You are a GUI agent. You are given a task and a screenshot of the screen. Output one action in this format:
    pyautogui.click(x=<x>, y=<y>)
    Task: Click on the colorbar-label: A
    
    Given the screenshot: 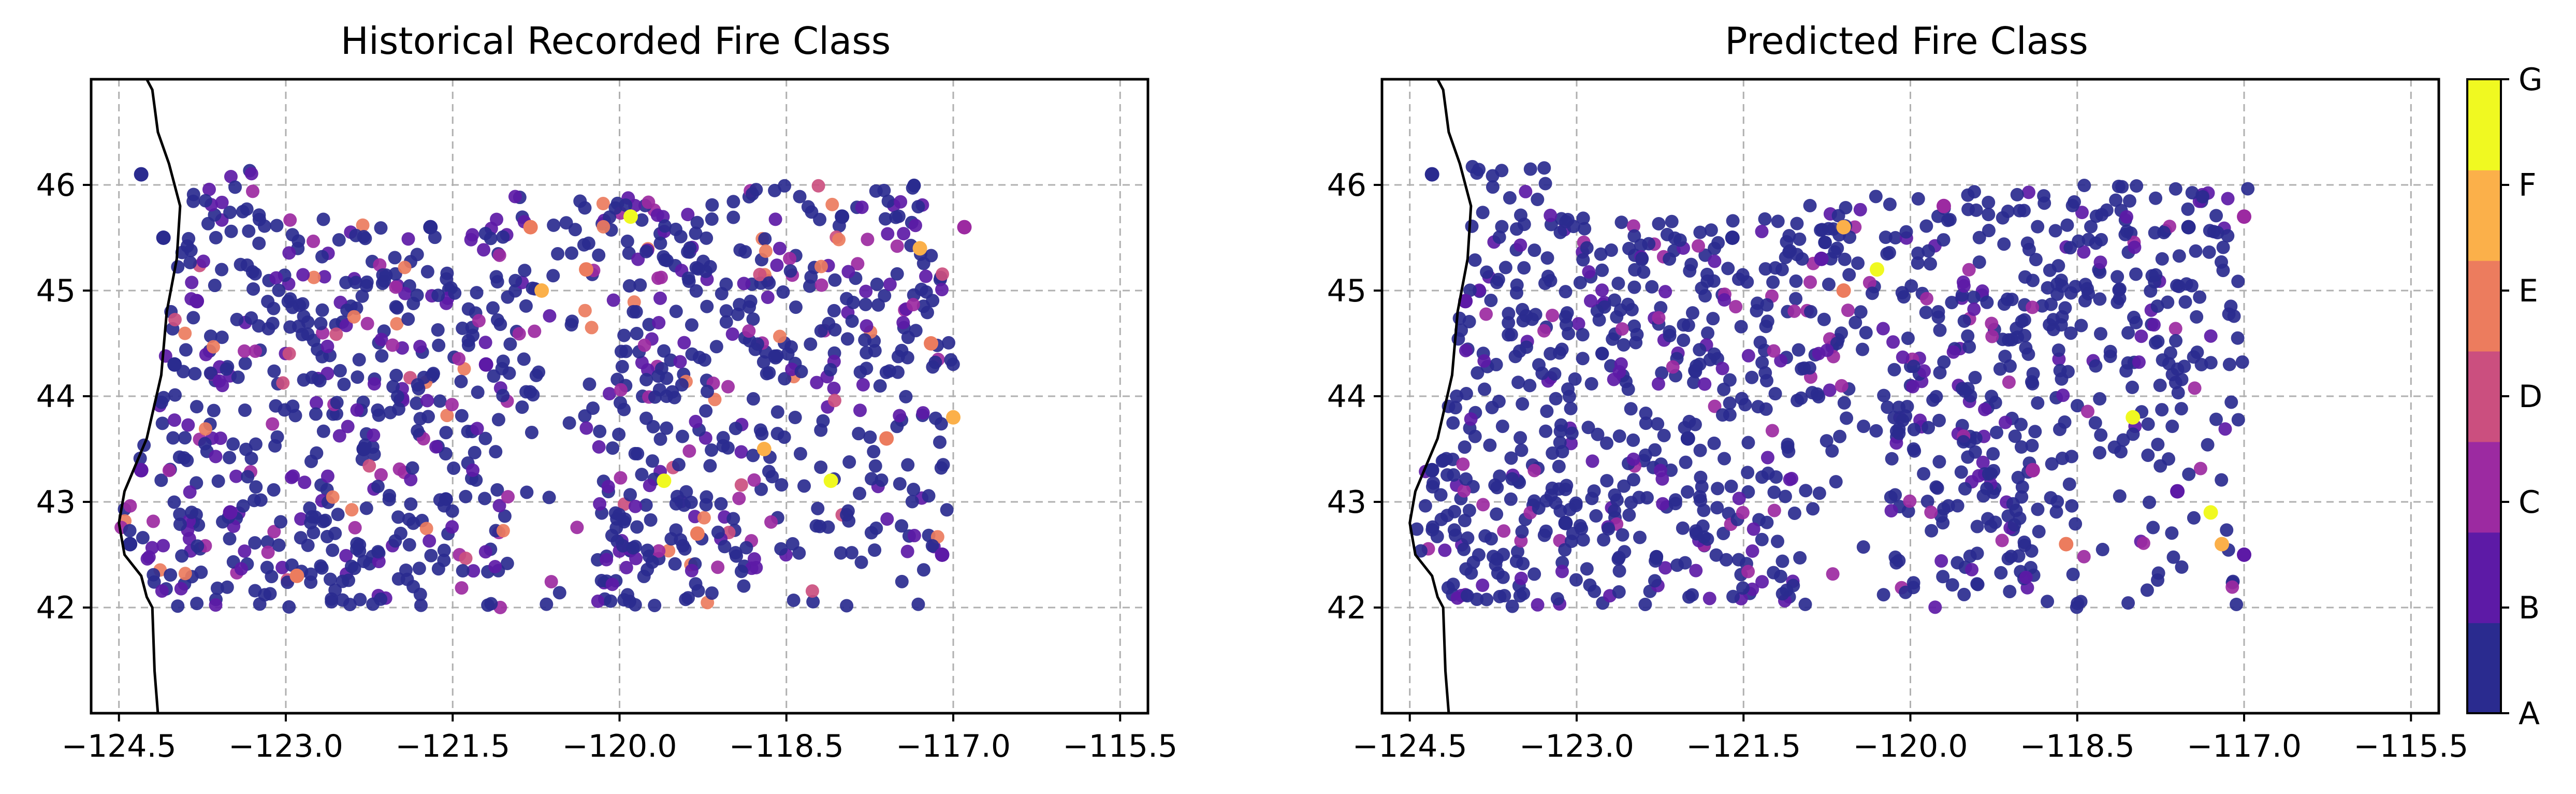 What is the action you would take?
    pyautogui.click(x=2530, y=714)
    